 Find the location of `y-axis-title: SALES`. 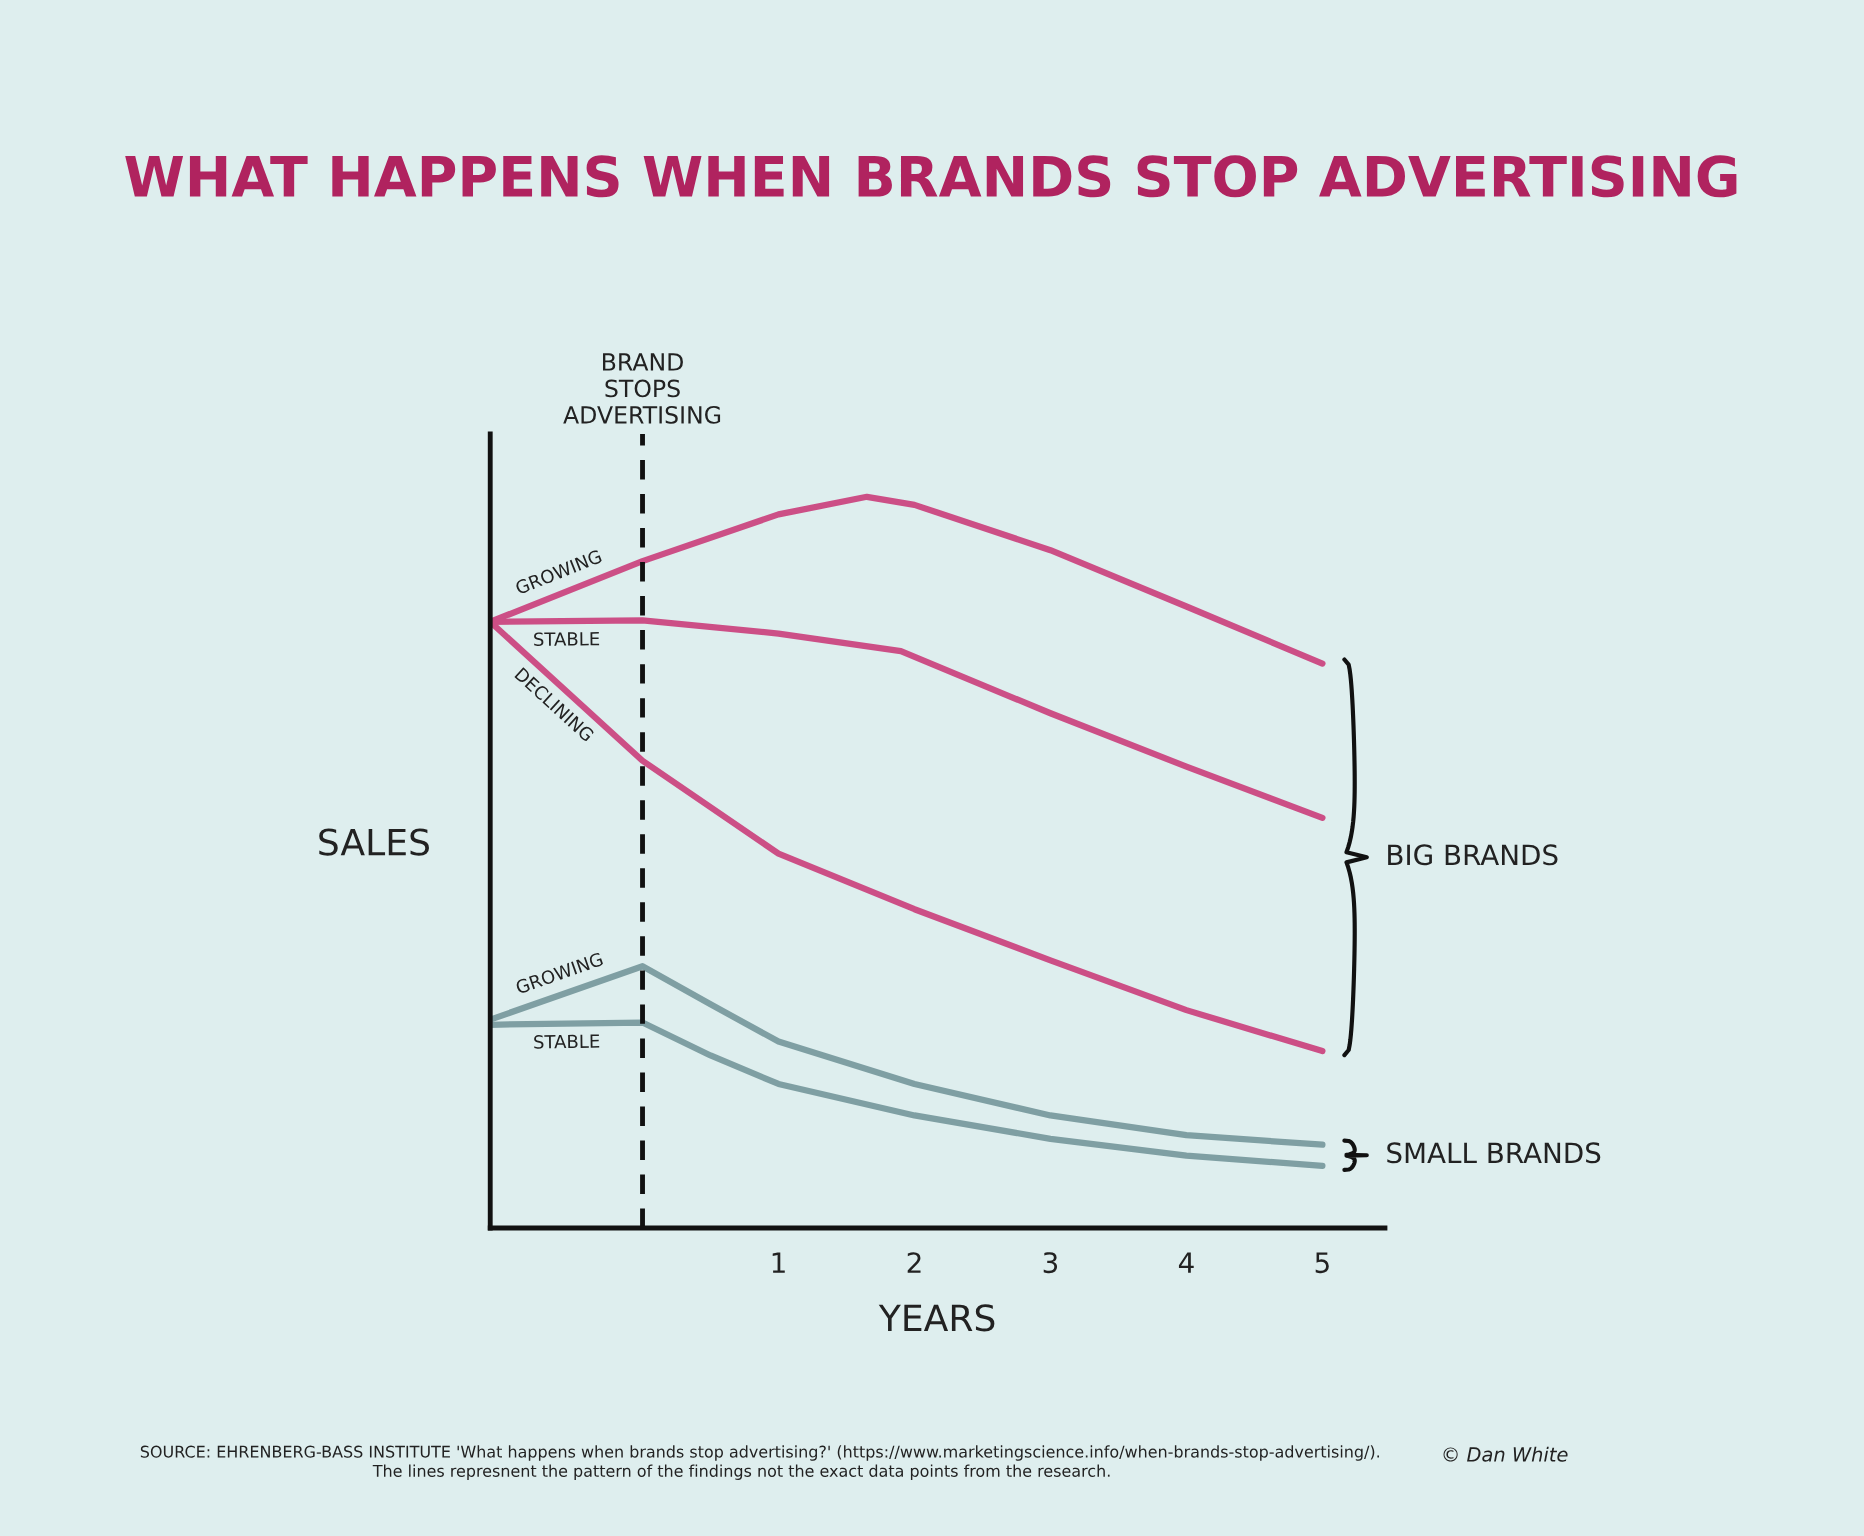

y-axis-title: SALES is located at coordinates (374, 842).